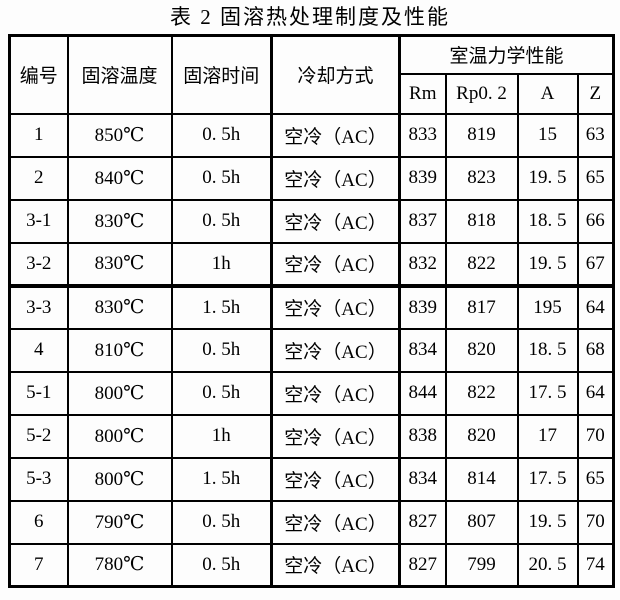 The height and width of the screenshot is (600, 620). Describe the element at coordinates (335, 74) in the screenshot. I see `header-cooling: 冷却方式` at that location.